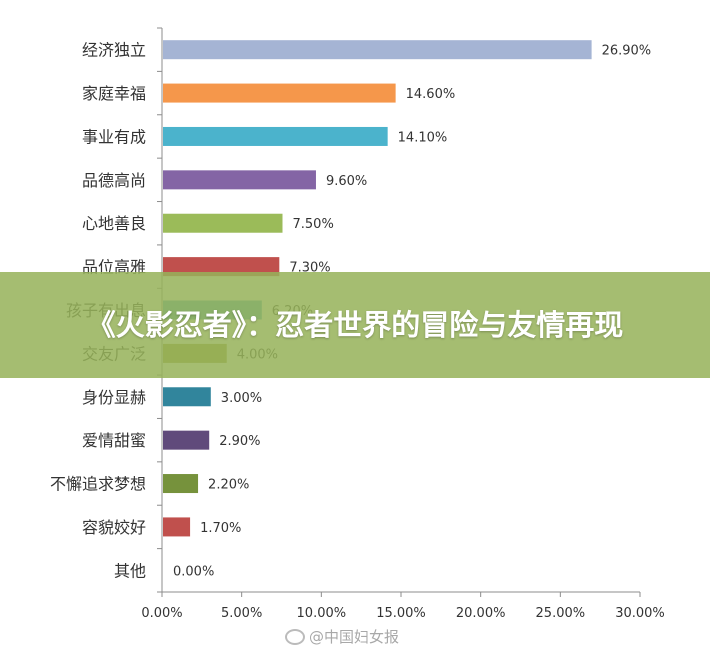 The height and width of the screenshot is (655, 710). I want to click on x-tick-label: 20.00%, so click(481, 613).